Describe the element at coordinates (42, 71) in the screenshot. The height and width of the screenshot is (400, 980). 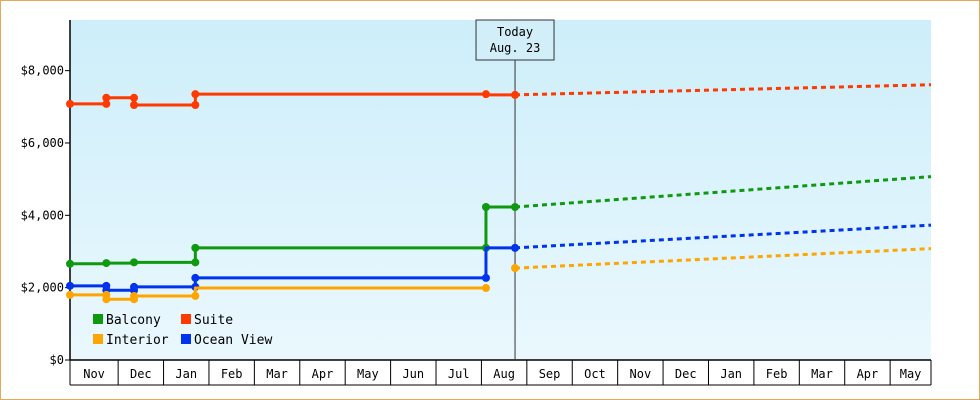
I see `y-tick-label: $8,000` at that location.